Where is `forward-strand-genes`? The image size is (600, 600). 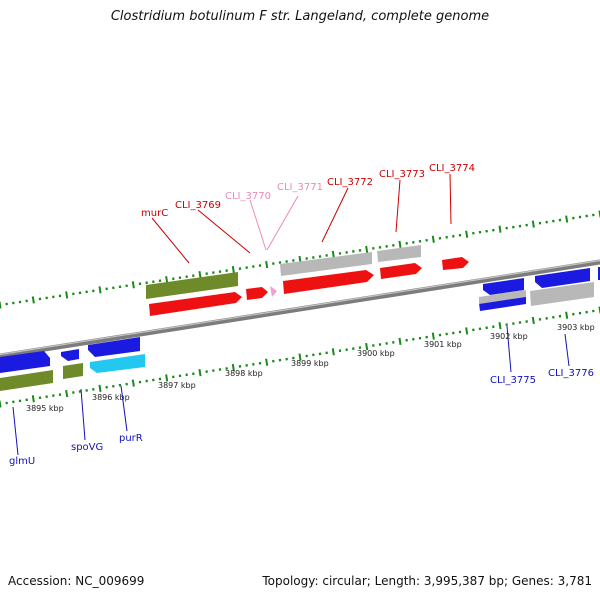
forward-strand-genes is located at coordinates (307, 280).